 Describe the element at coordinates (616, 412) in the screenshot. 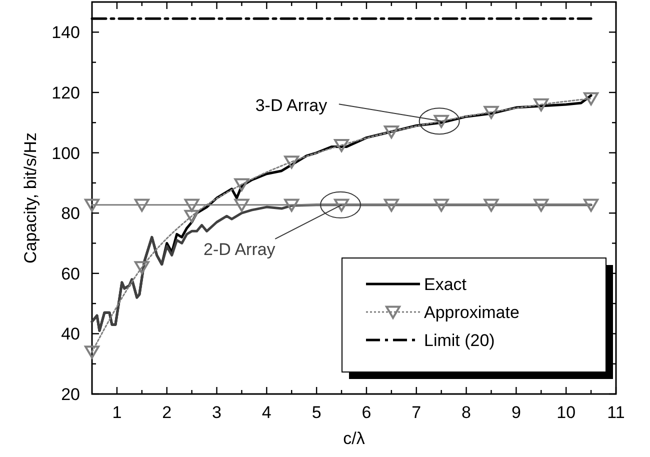

I see `x-tick-label: 11` at that location.